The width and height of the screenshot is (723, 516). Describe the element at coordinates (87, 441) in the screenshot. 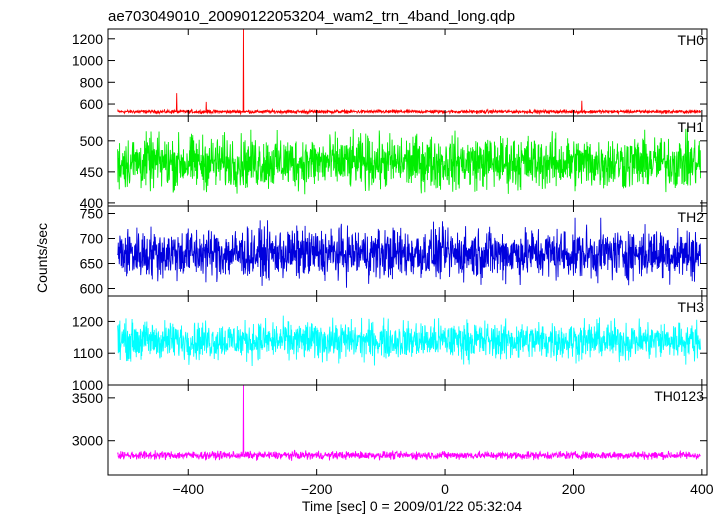

I see `y-tick-label: 3000` at that location.